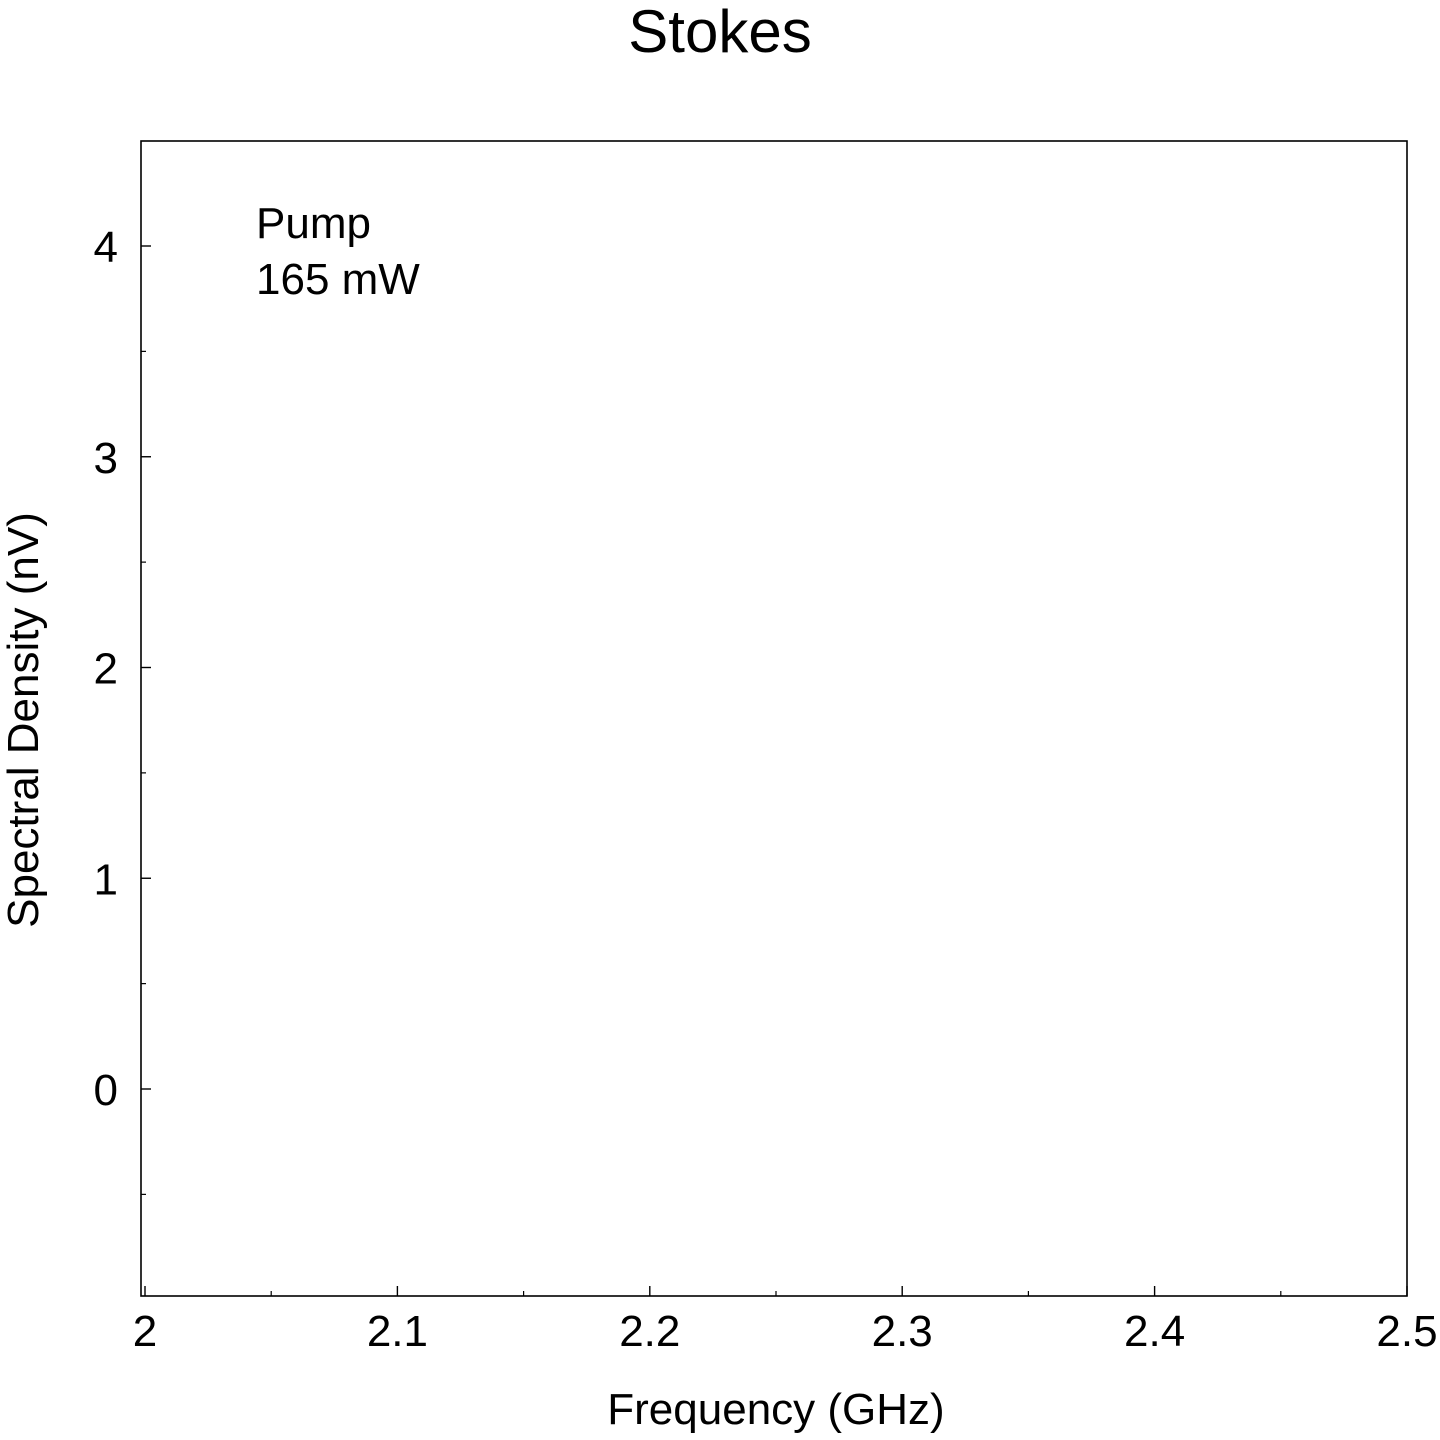  What do you see at coordinates (106, 247) in the screenshot?
I see `y-tick-label: 4` at bounding box center [106, 247].